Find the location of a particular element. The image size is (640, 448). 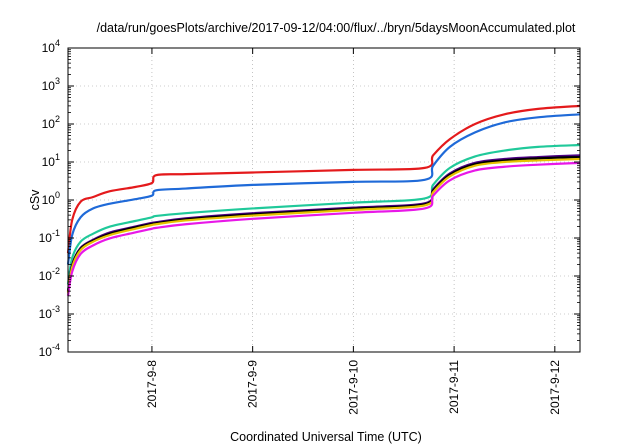

x-tick-label: 2017-9-8 is located at coordinates (152, 384).